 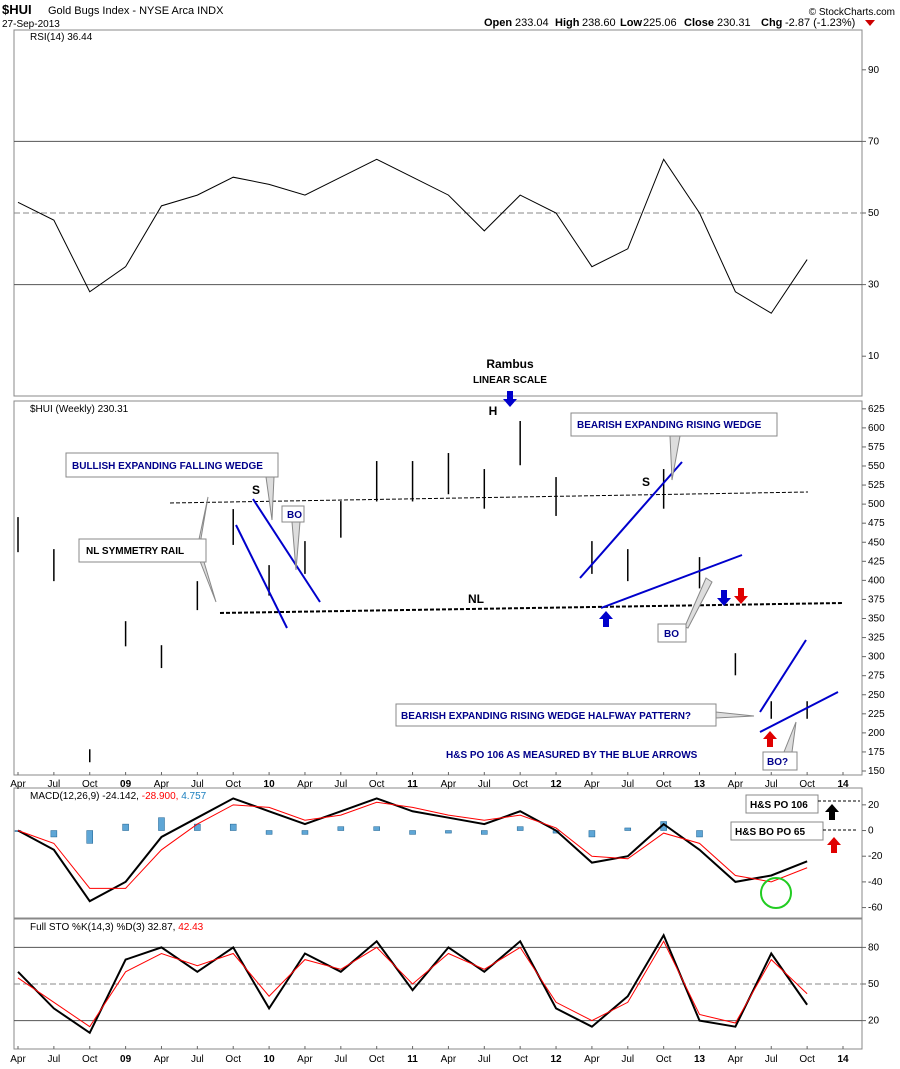 I want to click on sto-k-line, so click(x=412, y=983).